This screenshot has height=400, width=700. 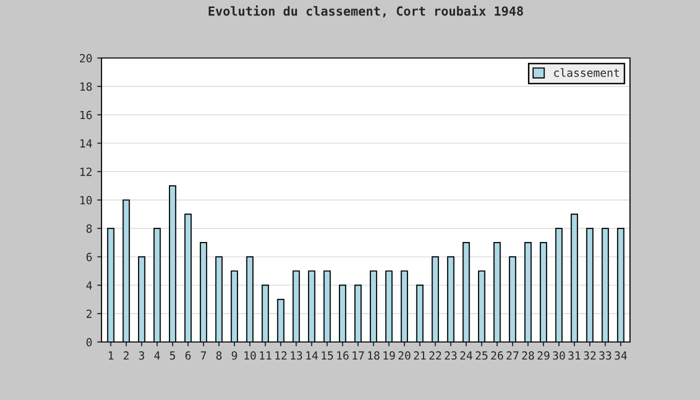 What do you see at coordinates (157, 355) in the screenshot?
I see `x-tick-label: 4` at bounding box center [157, 355].